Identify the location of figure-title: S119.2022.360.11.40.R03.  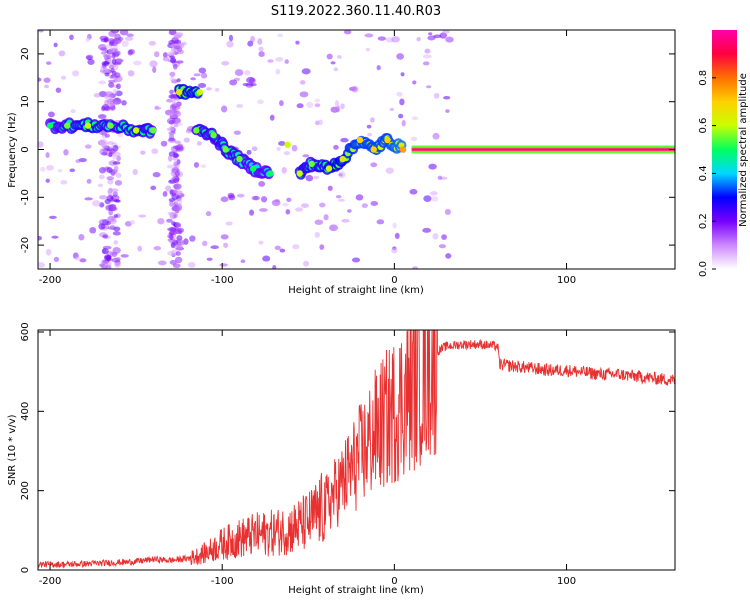
(356, 11).